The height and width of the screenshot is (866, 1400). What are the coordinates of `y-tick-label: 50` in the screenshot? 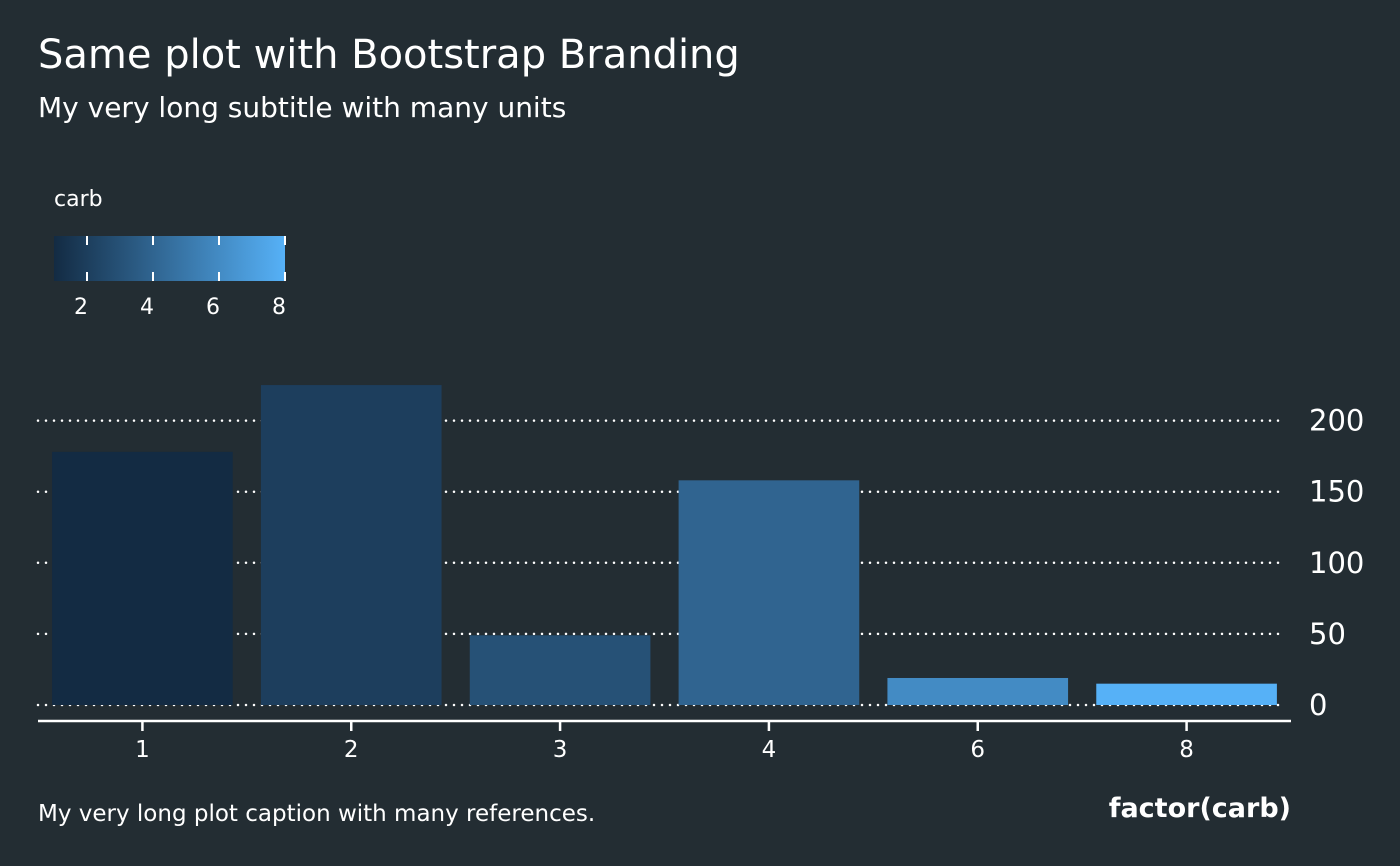 It's located at (1327, 634).